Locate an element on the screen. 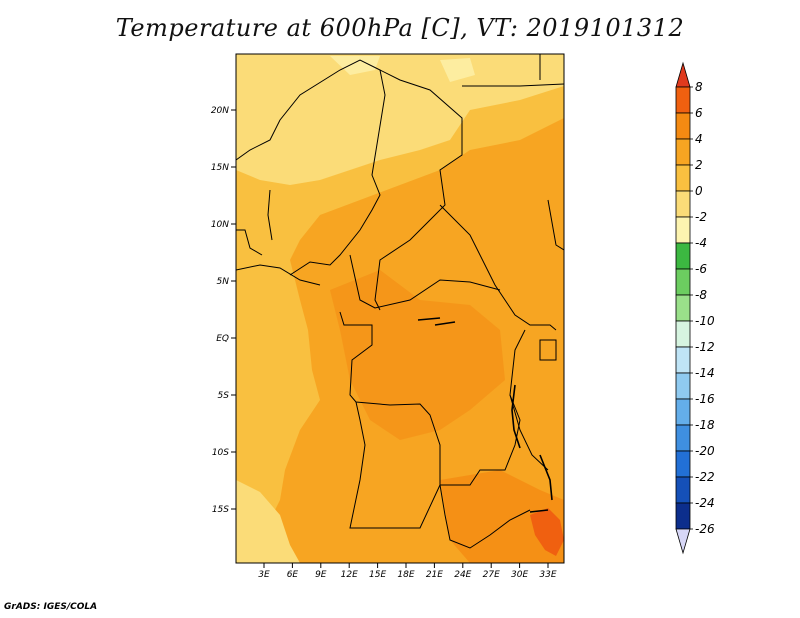 This screenshot has height=618, width=800. lon-tick-label: 12E is located at coordinates (349, 575).